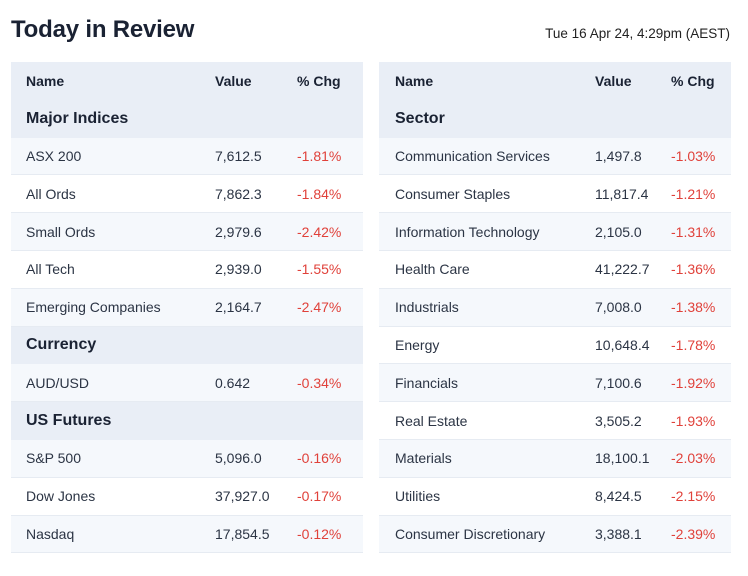  Describe the element at coordinates (319, 533) in the screenshot. I see `row-pct-chg: -0.12%` at that location.